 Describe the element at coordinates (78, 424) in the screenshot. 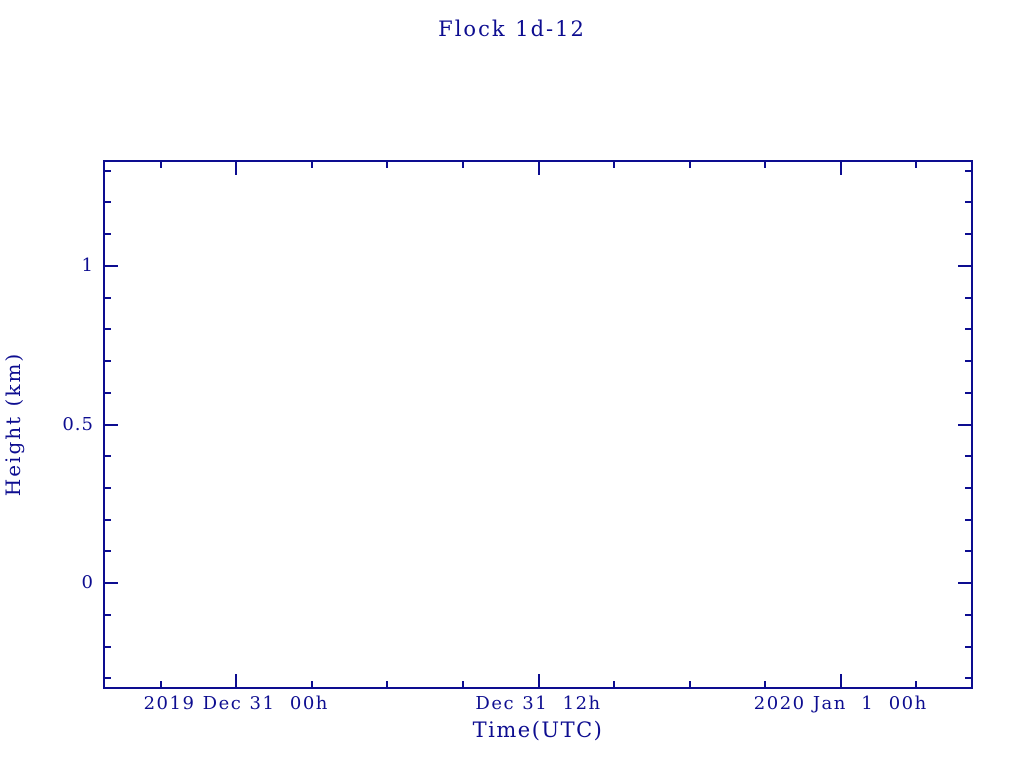

I see `y-tick-label: 0.5` at that location.